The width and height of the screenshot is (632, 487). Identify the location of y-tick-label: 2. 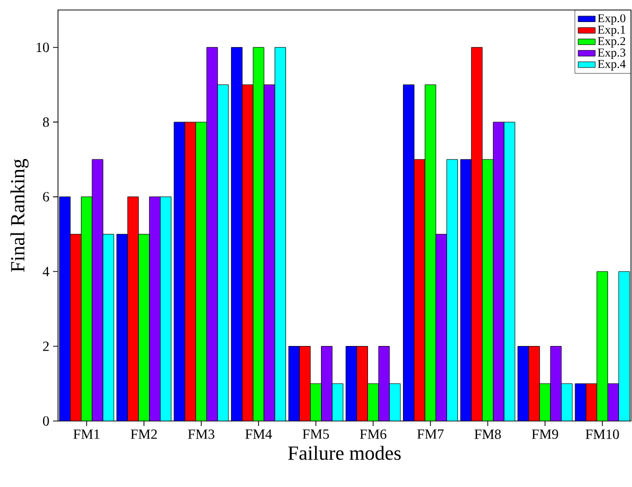
(46, 346).